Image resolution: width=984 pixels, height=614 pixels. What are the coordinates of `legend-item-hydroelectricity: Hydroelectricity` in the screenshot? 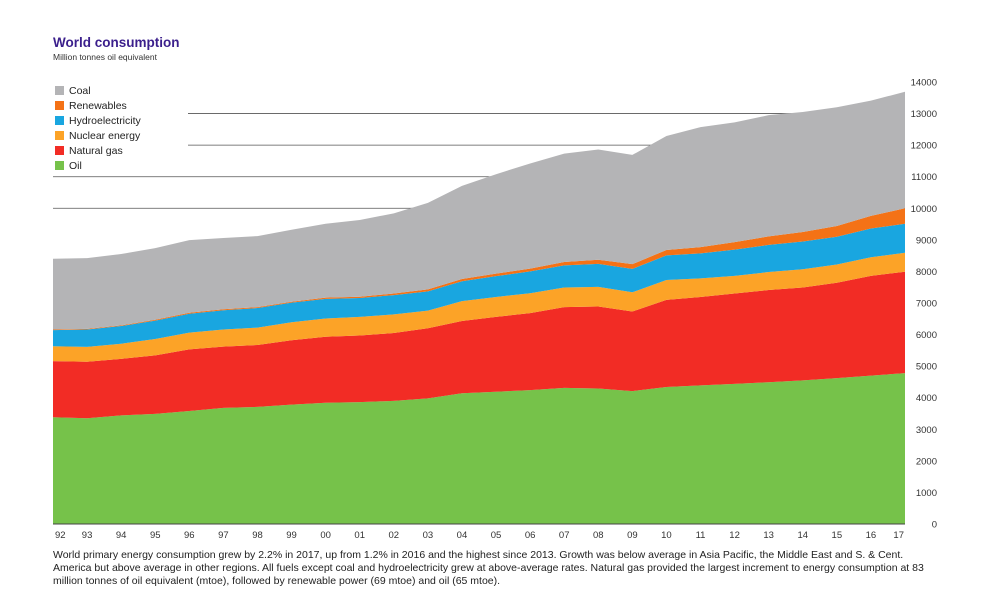 It's located at (98, 120).